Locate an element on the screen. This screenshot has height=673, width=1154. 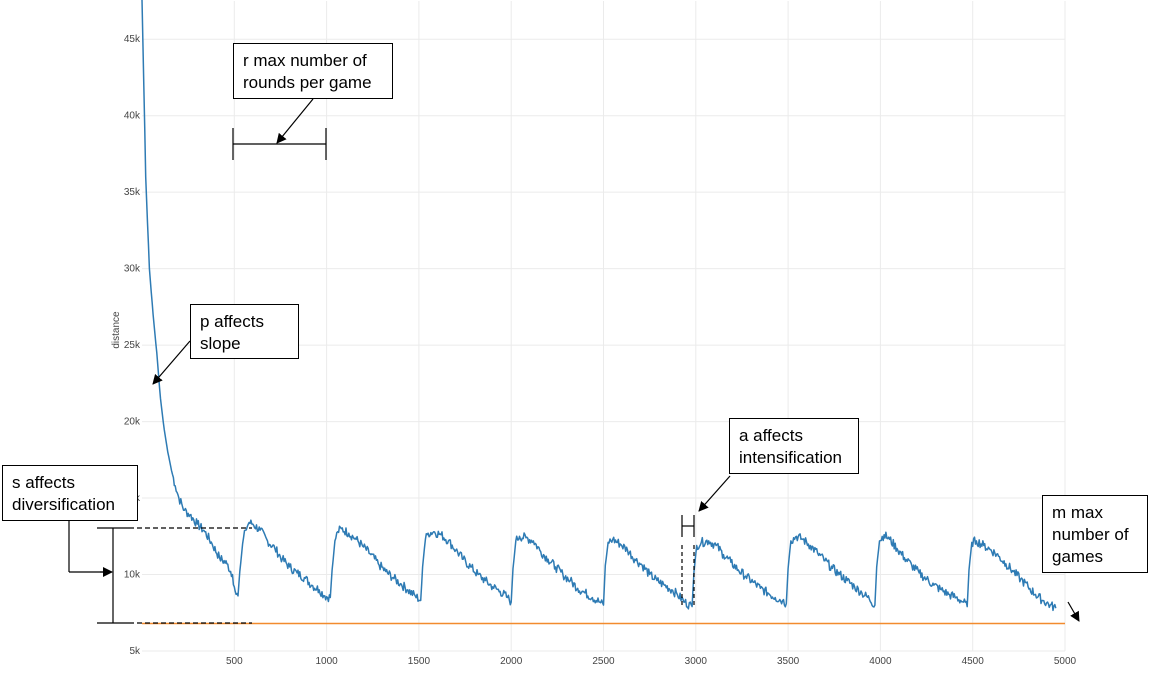
x-tick-label: 1500 is located at coordinates (419, 661).